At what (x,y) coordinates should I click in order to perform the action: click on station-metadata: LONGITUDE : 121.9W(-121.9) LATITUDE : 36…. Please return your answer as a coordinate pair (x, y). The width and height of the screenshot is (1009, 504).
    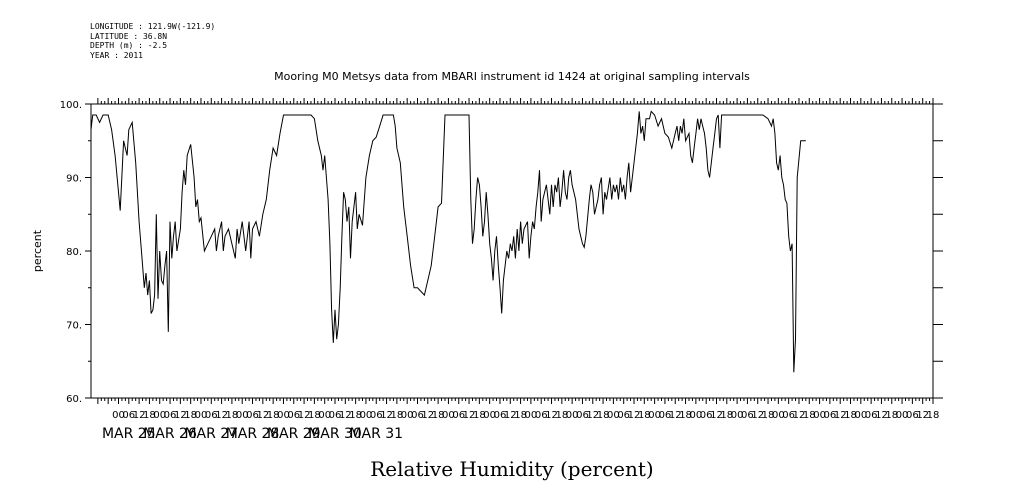
    Looking at the image, I should click on (152, 41).